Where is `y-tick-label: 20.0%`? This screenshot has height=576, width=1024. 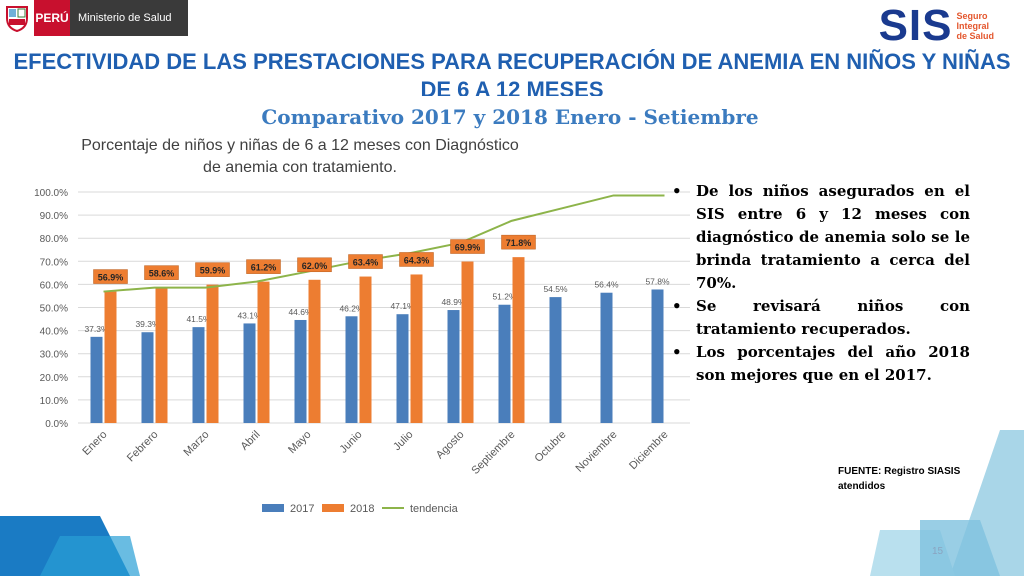 y-tick-label: 20.0% is located at coordinates (54, 378).